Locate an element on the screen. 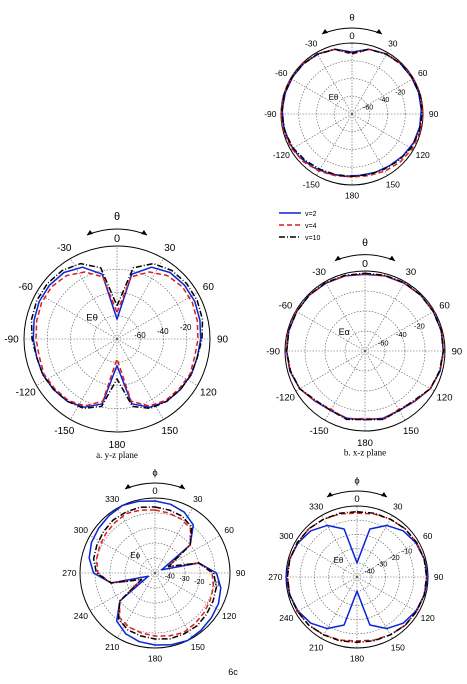 This screenshot has height=684, width=467. legend-label-v2: v=2 is located at coordinates (311, 214).